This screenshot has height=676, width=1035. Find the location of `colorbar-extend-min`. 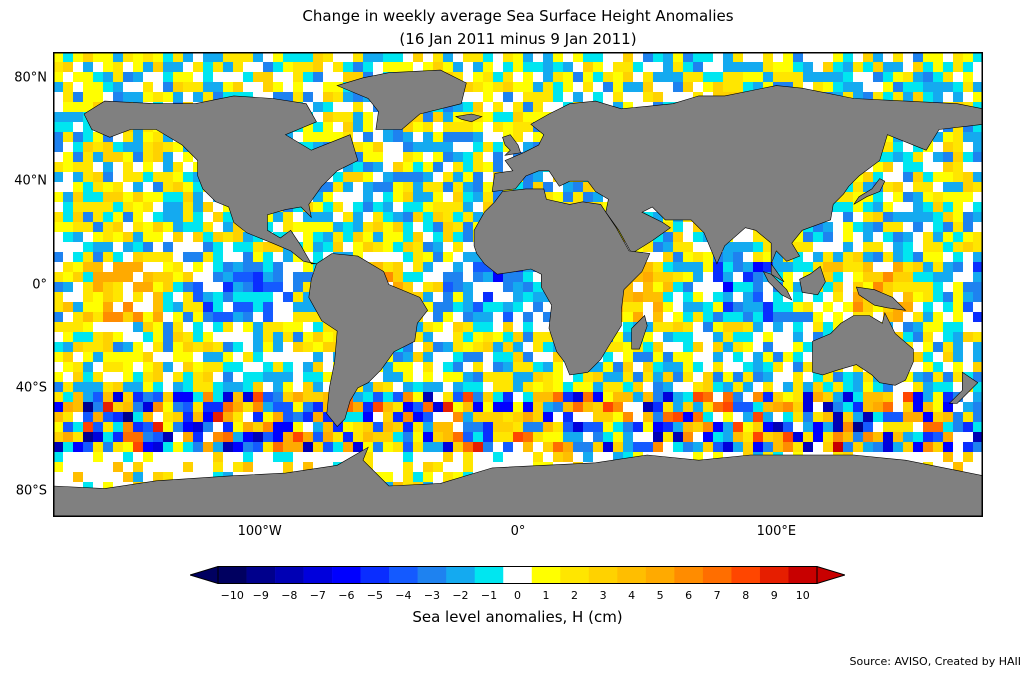

colorbar-extend-min is located at coordinates (204, 575).